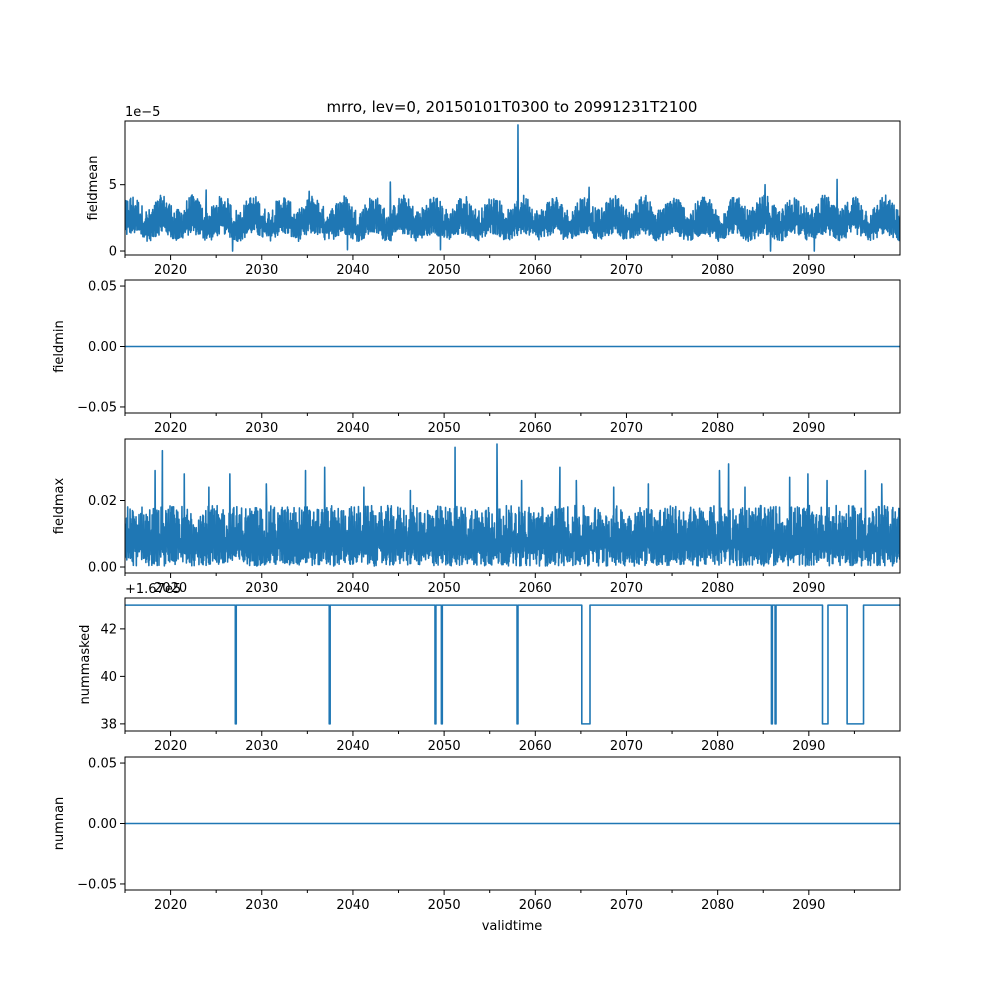 This screenshot has width=1000, height=1000. I want to click on x-axis-label: validtime, so click(512, 926).